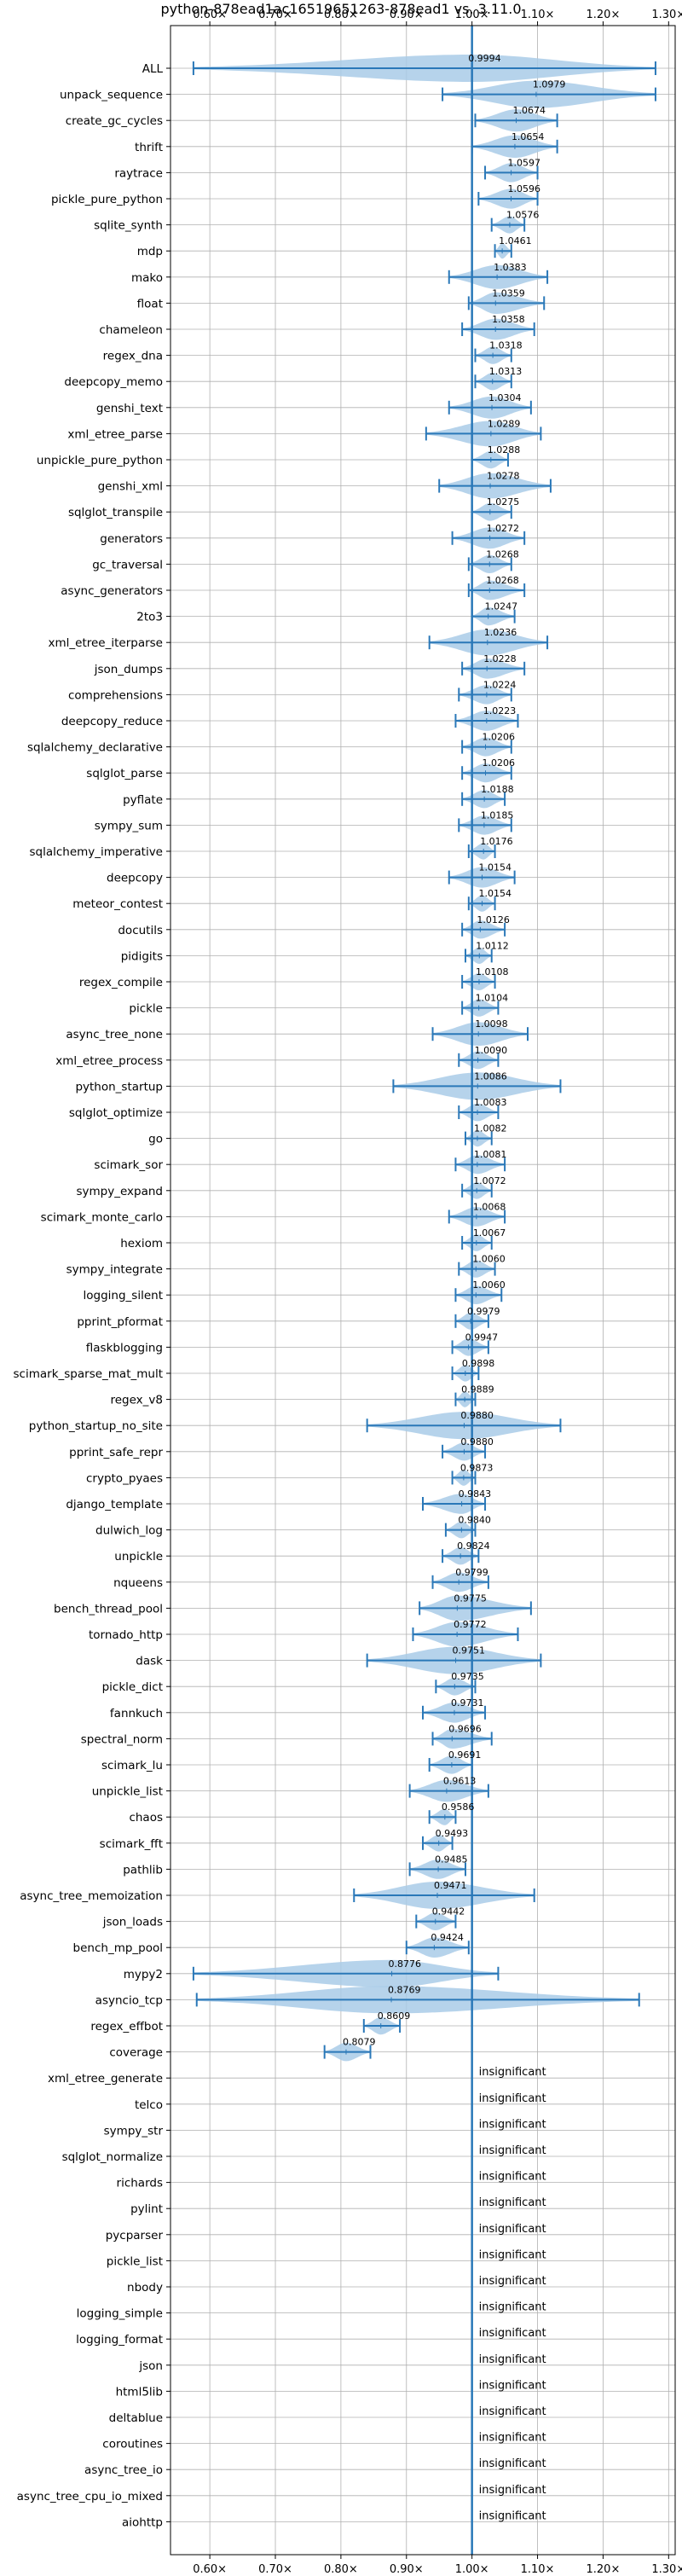 Image resolution: width=682 pixels, height=2576 pixels. What do you see at coordinates (131, 1844) in the screenshot?
I see `benchmark-label: scimark_fft` at bounding box center [131, 1844].